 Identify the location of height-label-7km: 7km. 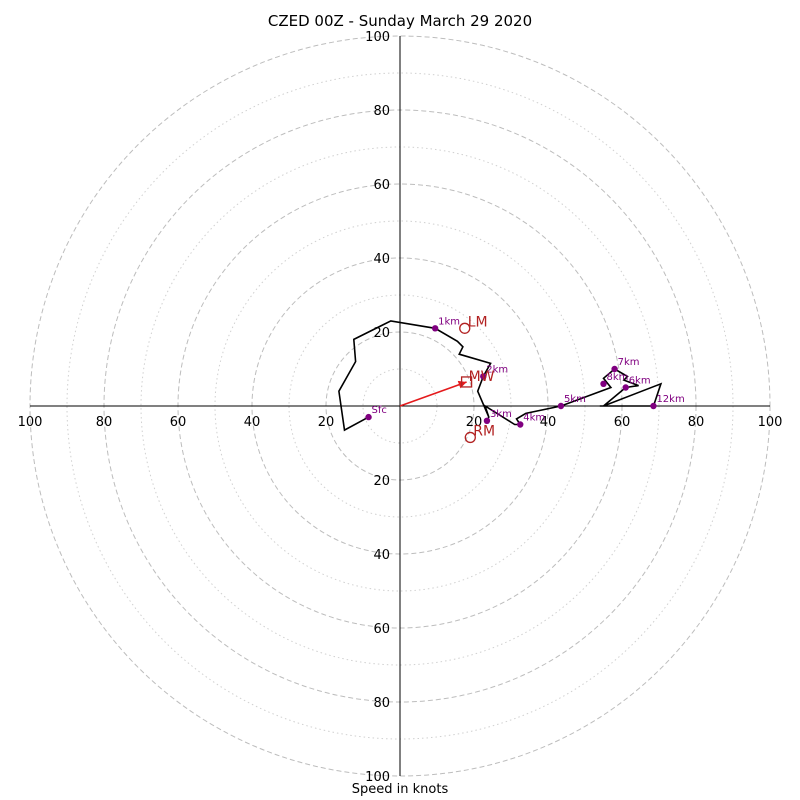
(629, 362).